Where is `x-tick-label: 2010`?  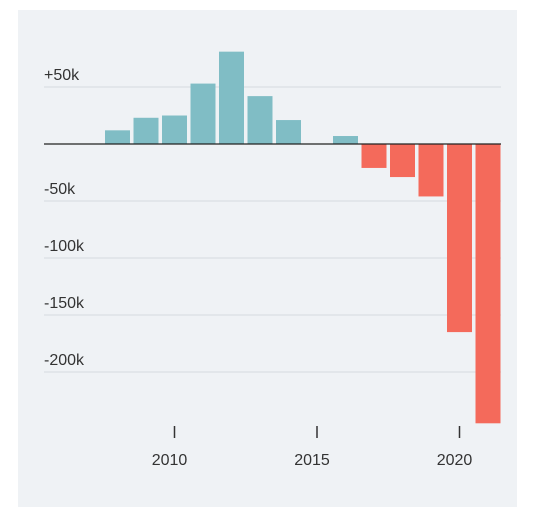
x-tick-label: 2010 is located at coordinates (170, 460).